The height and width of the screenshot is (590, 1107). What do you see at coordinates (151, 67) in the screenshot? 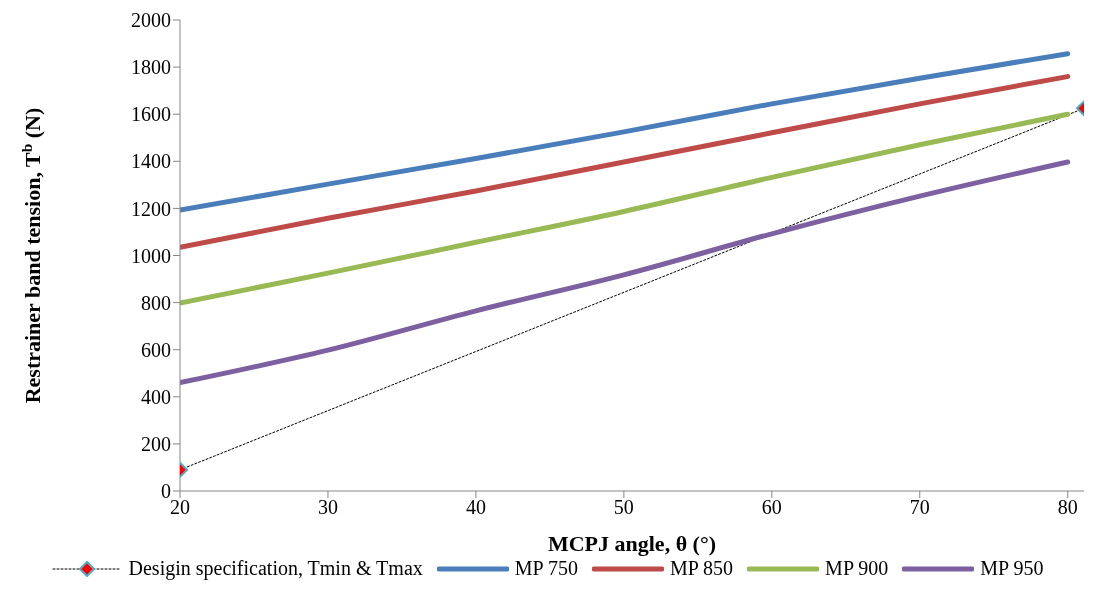
I see `y-tick-label: 1800` at bounding box center [151, 67].